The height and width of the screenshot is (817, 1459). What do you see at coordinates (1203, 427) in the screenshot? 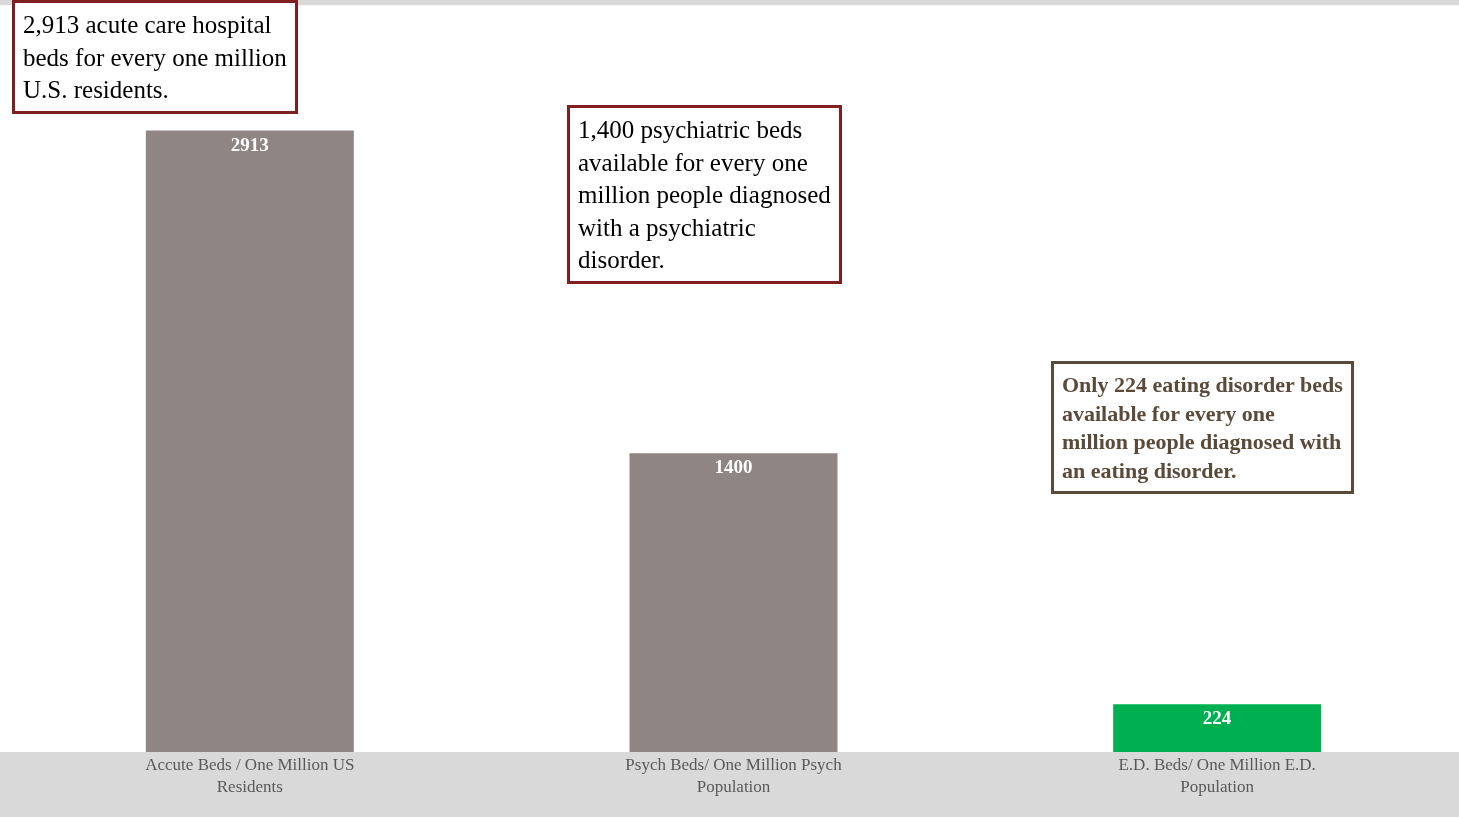
I see `annotation: Only 224 eating disorder beds available for every one million people diagnosed with an eating disorder.` at bounding box center [1203, 427].